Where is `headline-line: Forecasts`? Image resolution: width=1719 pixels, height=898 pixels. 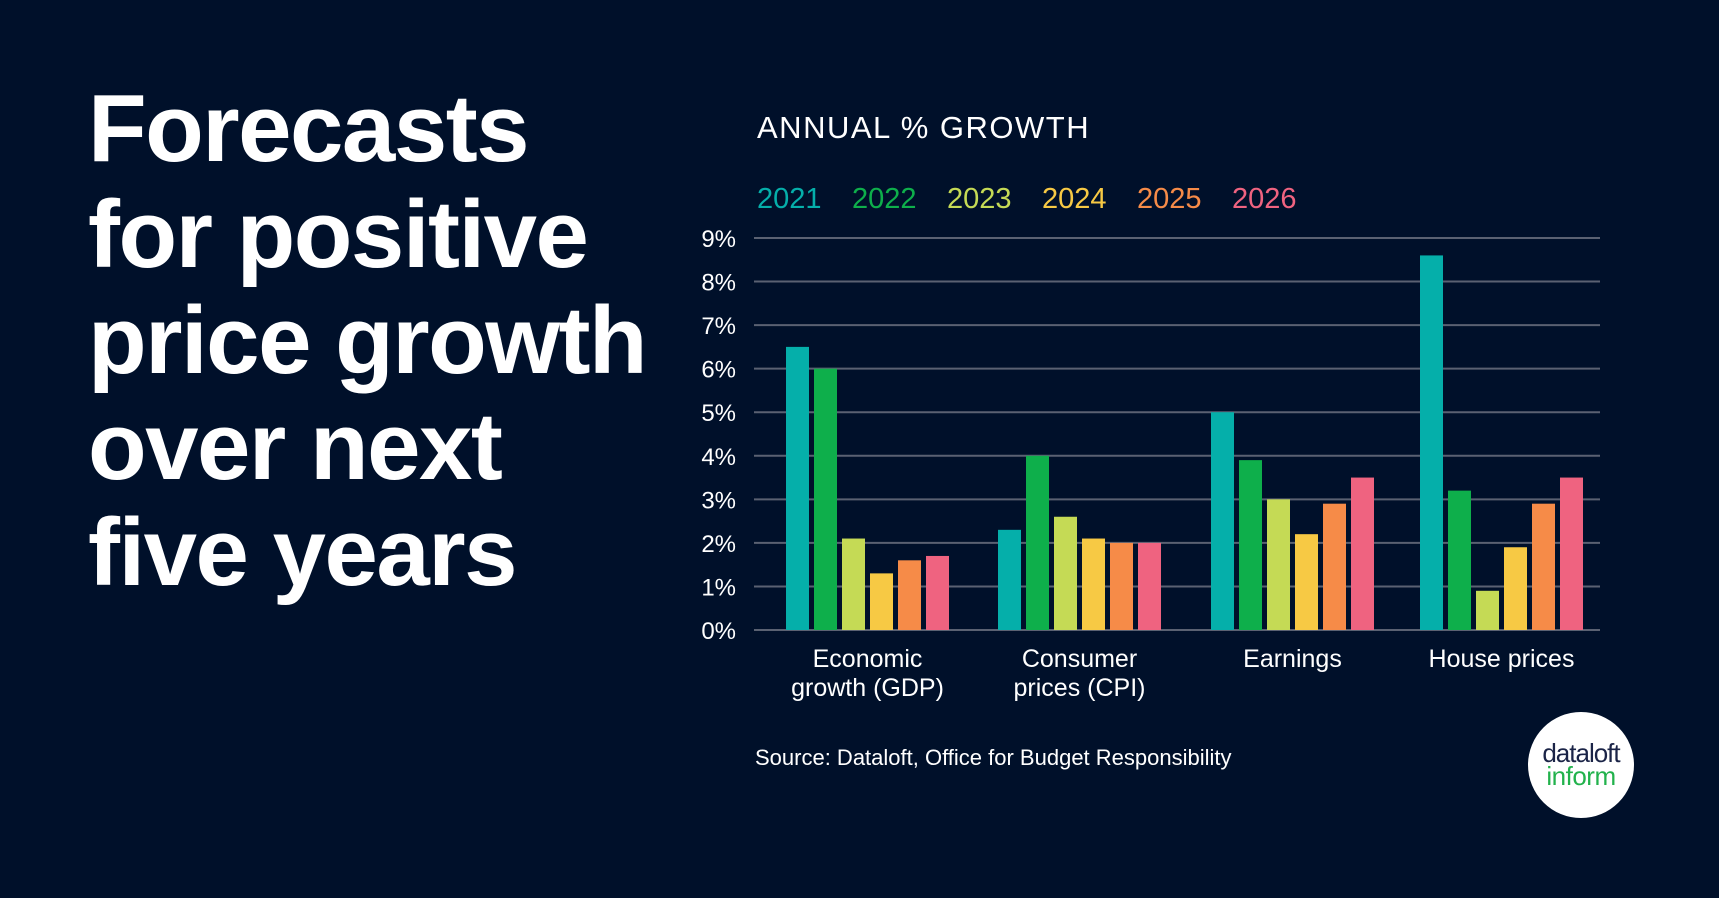
headline-line: Forecasts is located at coordinates (309, 128).